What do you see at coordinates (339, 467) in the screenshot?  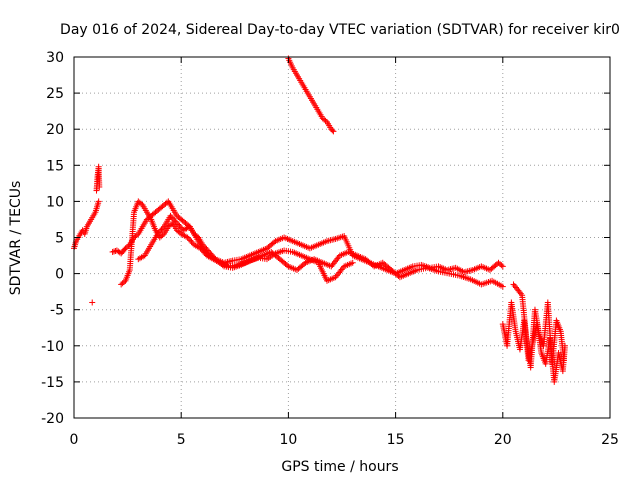 I see `x-axis-label: GPS time / hours` at bounding box center [339, 467].